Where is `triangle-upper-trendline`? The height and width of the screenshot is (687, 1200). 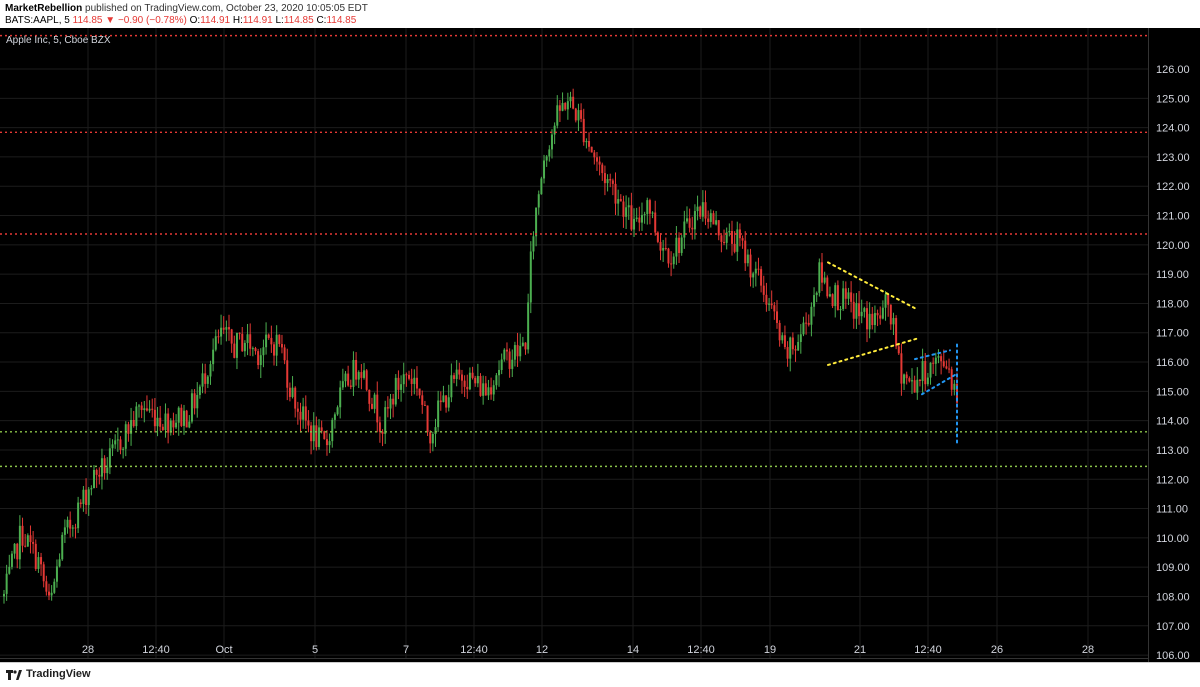
triangle-upper-trendline is located at coordinates (872, 286).